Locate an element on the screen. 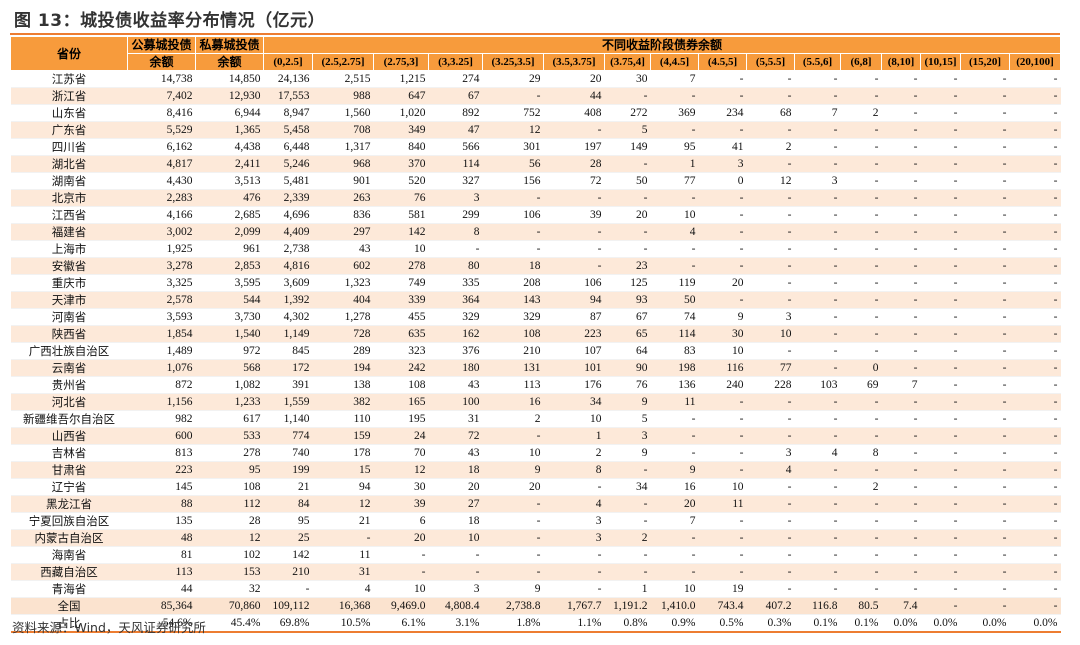  table-cell: 101 is located at coordinates (574, 368).